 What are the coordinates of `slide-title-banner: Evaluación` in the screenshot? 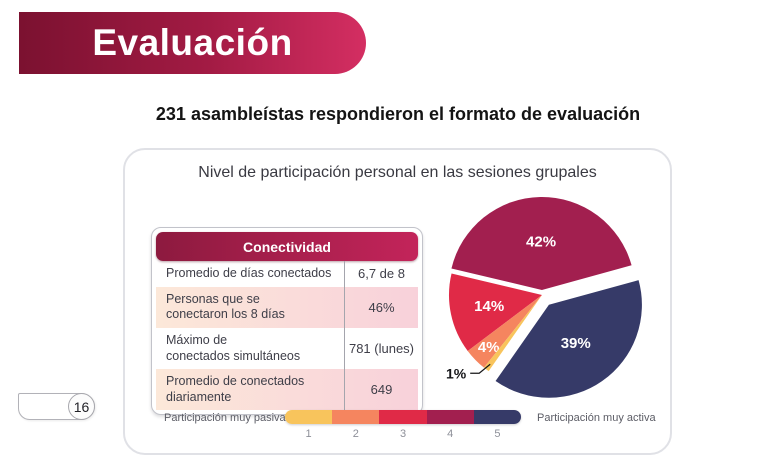 It's located at (192, 43).